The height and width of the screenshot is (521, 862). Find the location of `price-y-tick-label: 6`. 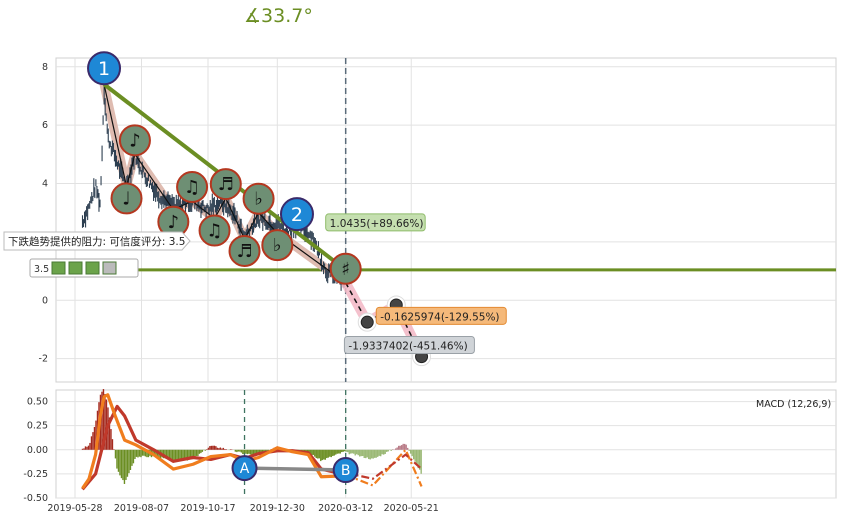

price-y-tick-label: 6 is located at coordinates (45, 125).